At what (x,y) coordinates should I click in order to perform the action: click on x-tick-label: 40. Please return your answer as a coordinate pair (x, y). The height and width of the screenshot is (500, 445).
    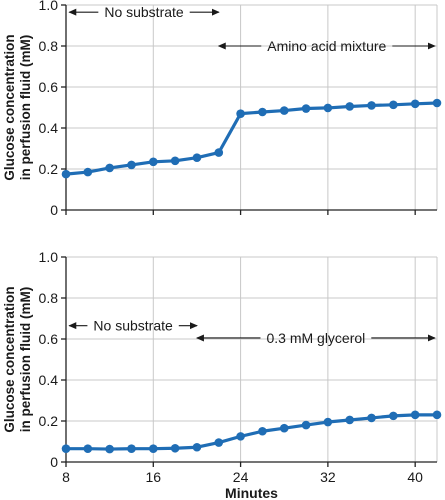
    Looking at the image, I should click on (415, 477).